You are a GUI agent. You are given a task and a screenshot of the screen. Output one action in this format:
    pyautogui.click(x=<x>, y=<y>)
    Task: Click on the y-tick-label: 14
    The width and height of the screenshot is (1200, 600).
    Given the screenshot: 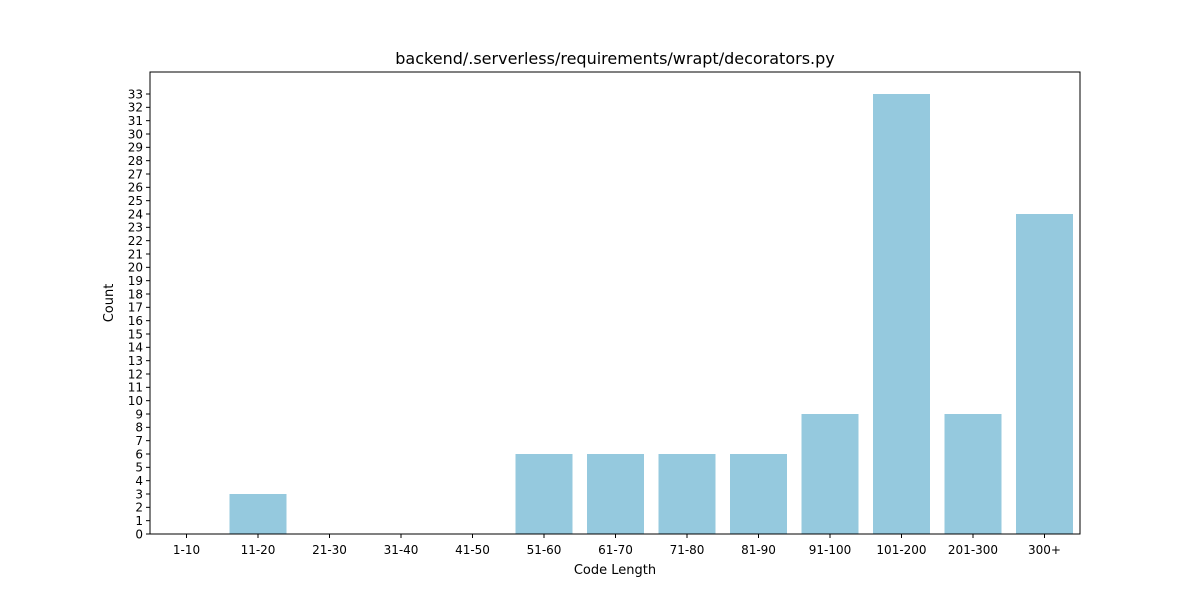 What is the action you would take?
    pyautogui.click(x=135, y=348)
    